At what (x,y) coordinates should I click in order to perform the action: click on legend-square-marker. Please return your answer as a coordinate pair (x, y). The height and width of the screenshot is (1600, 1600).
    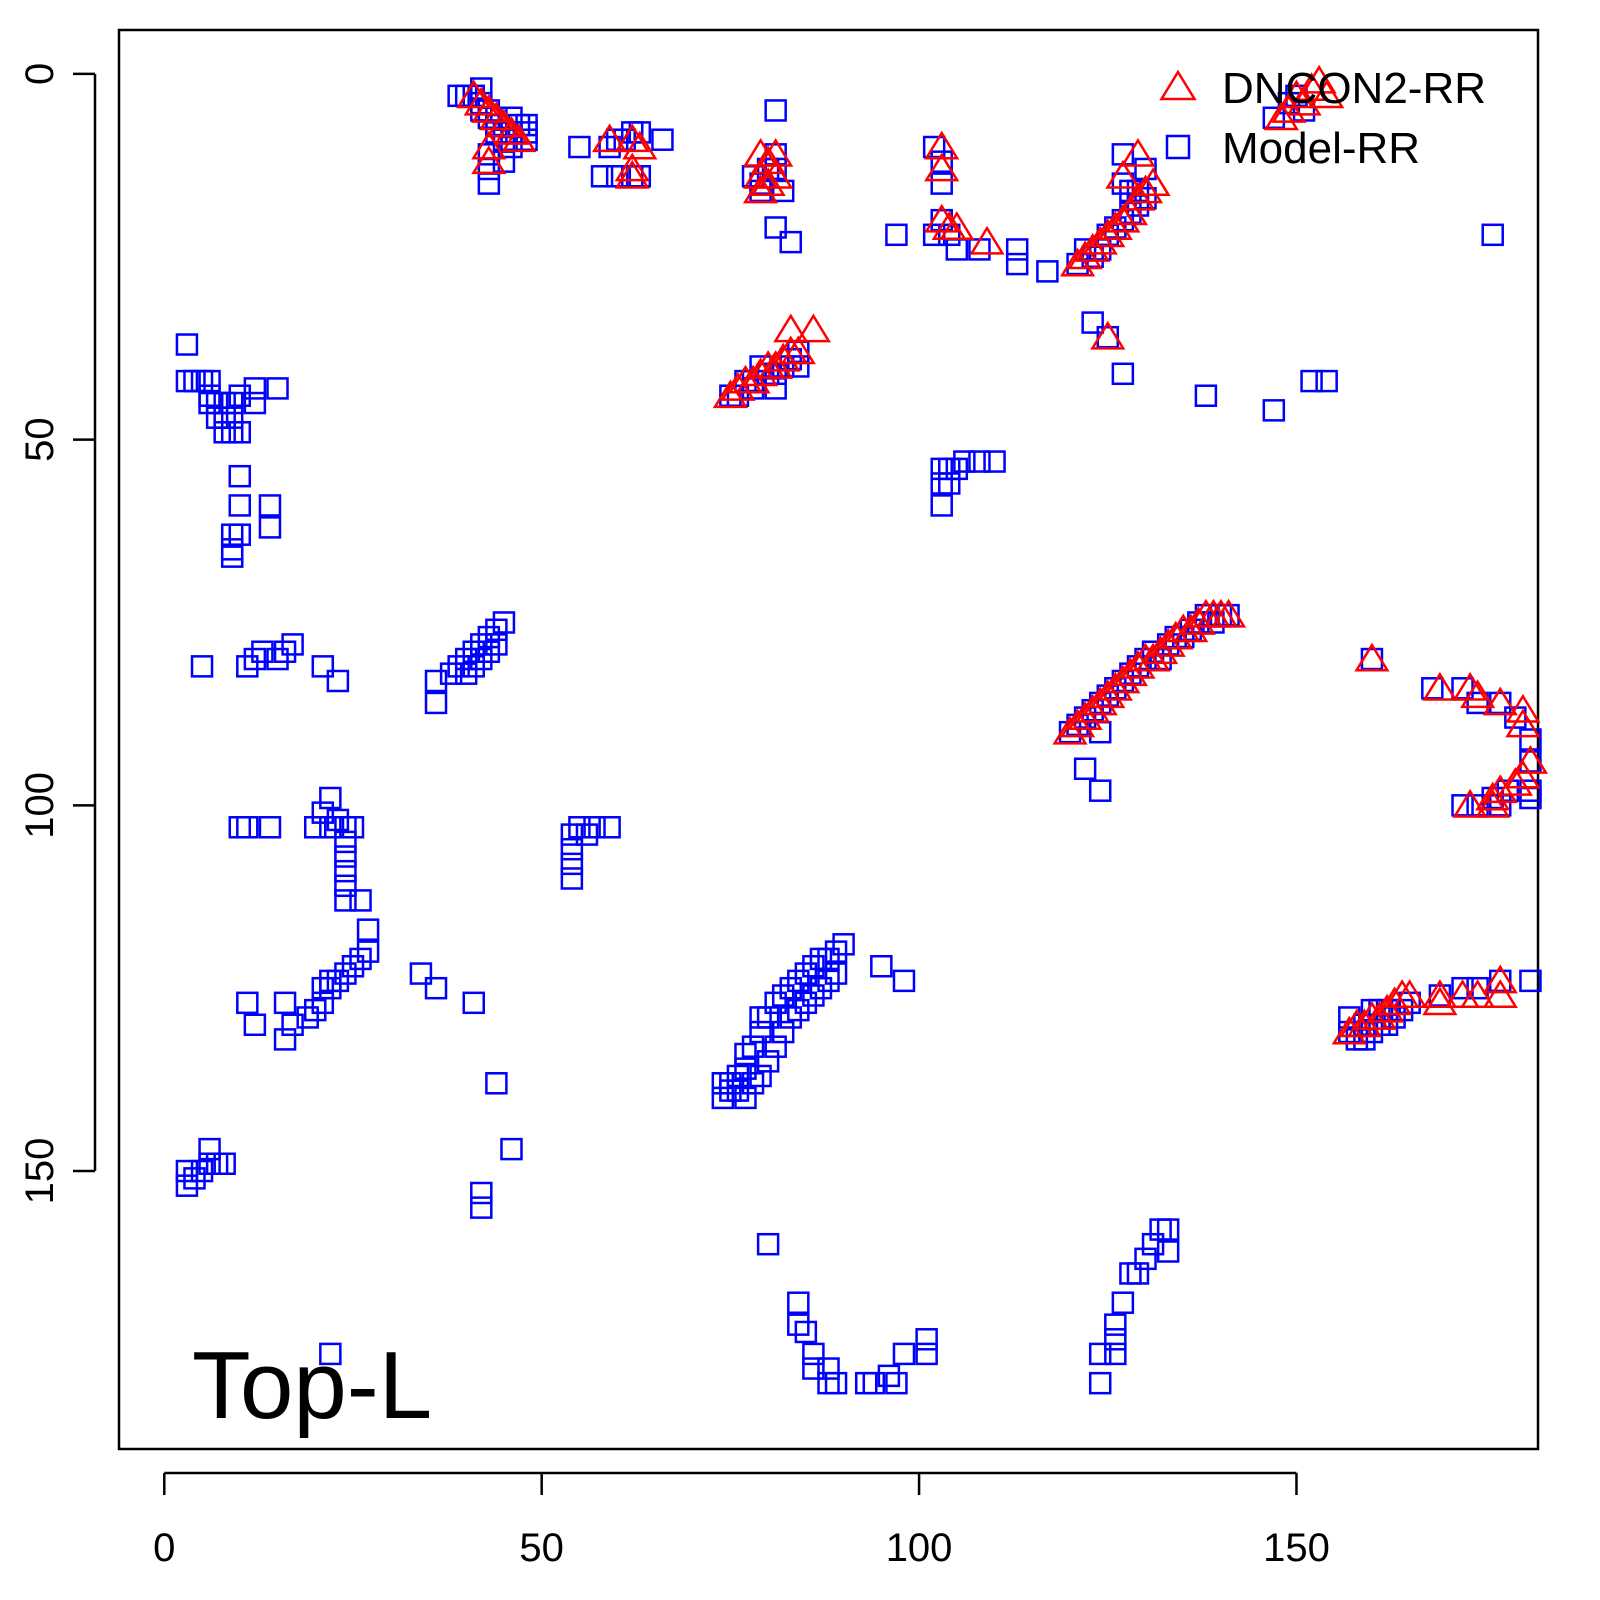
    Looking at the image, I should click on (1178, 147).